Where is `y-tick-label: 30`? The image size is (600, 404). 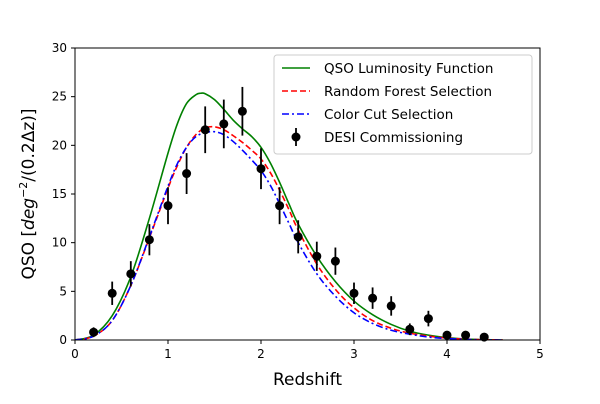 y-tick-label: 30 is located at coordinates (59, 48).